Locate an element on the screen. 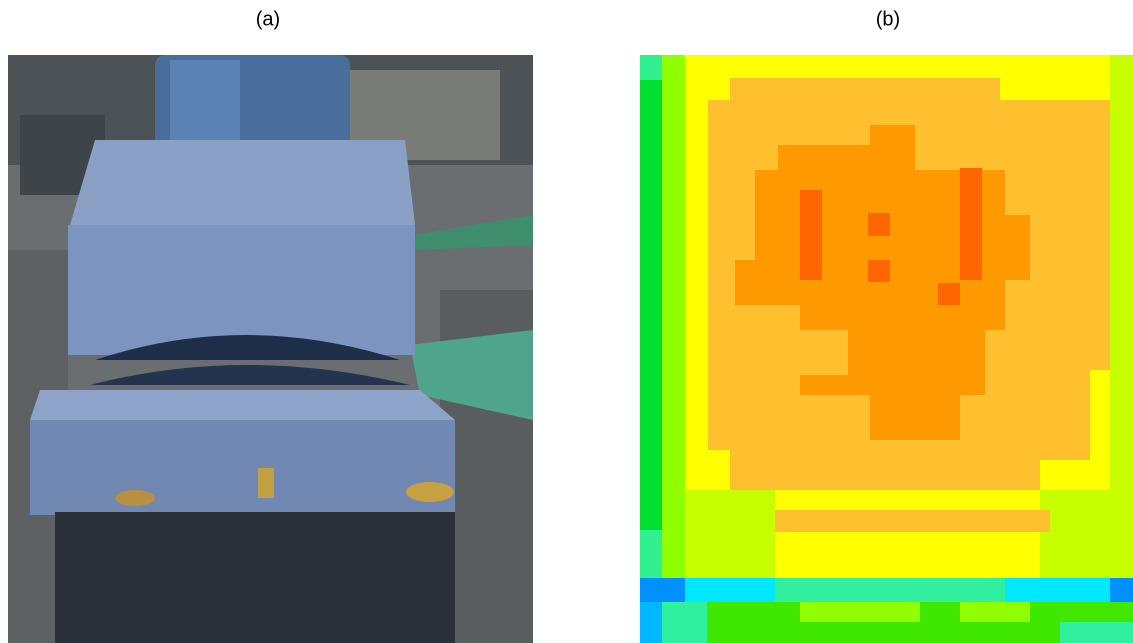 This screenshot has height=643, width=1133. panel-label: (b) is located at coordinates (888, 19).